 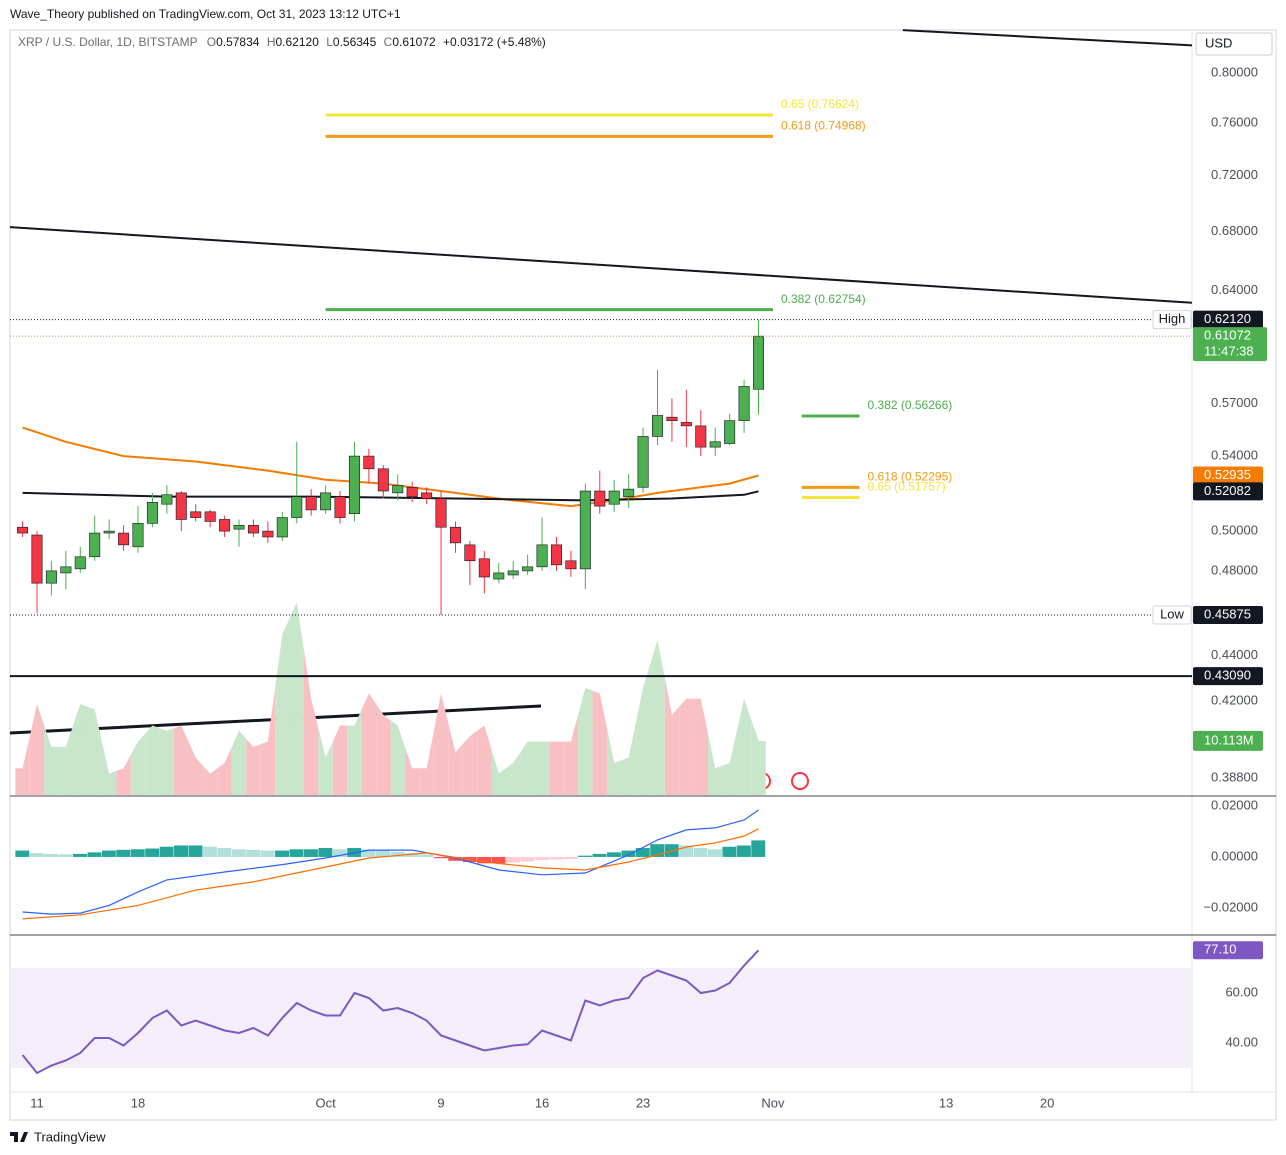 I want to click on currency-box, so click(x=1234, y=44).